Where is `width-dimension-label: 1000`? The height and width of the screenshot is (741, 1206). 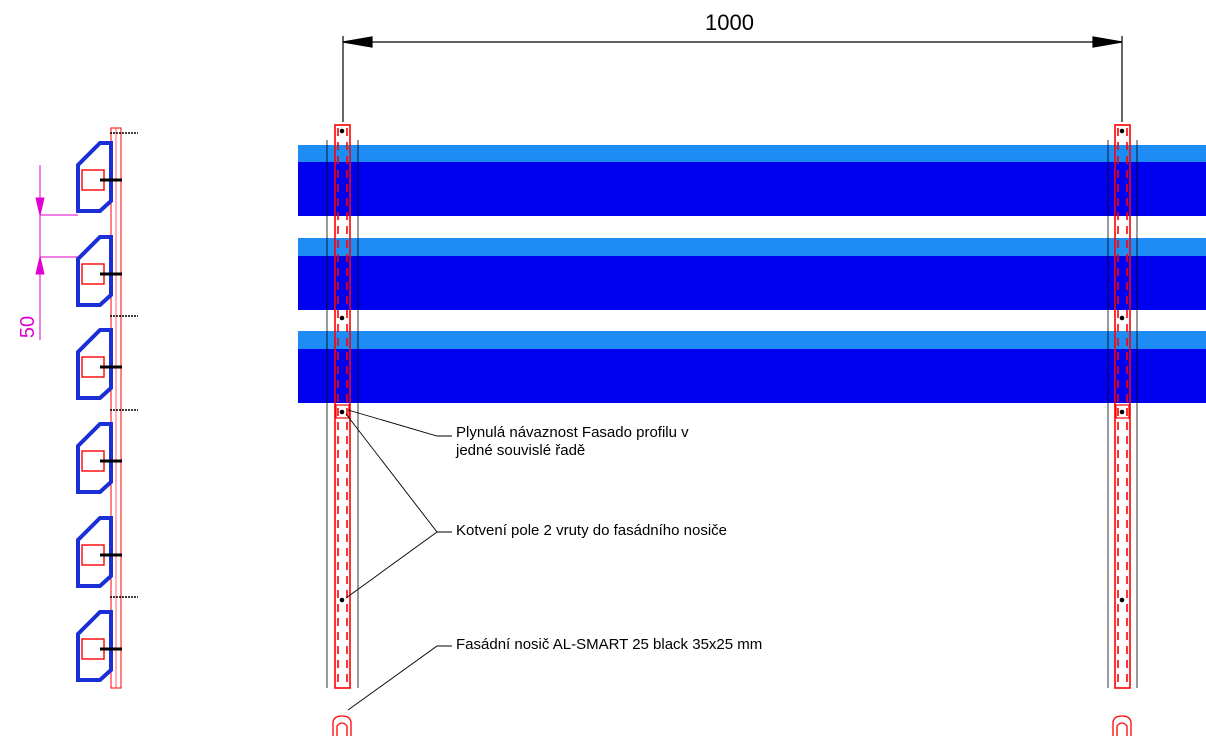 width-dimension-label: 1000 is located at coordinates (729, 22).